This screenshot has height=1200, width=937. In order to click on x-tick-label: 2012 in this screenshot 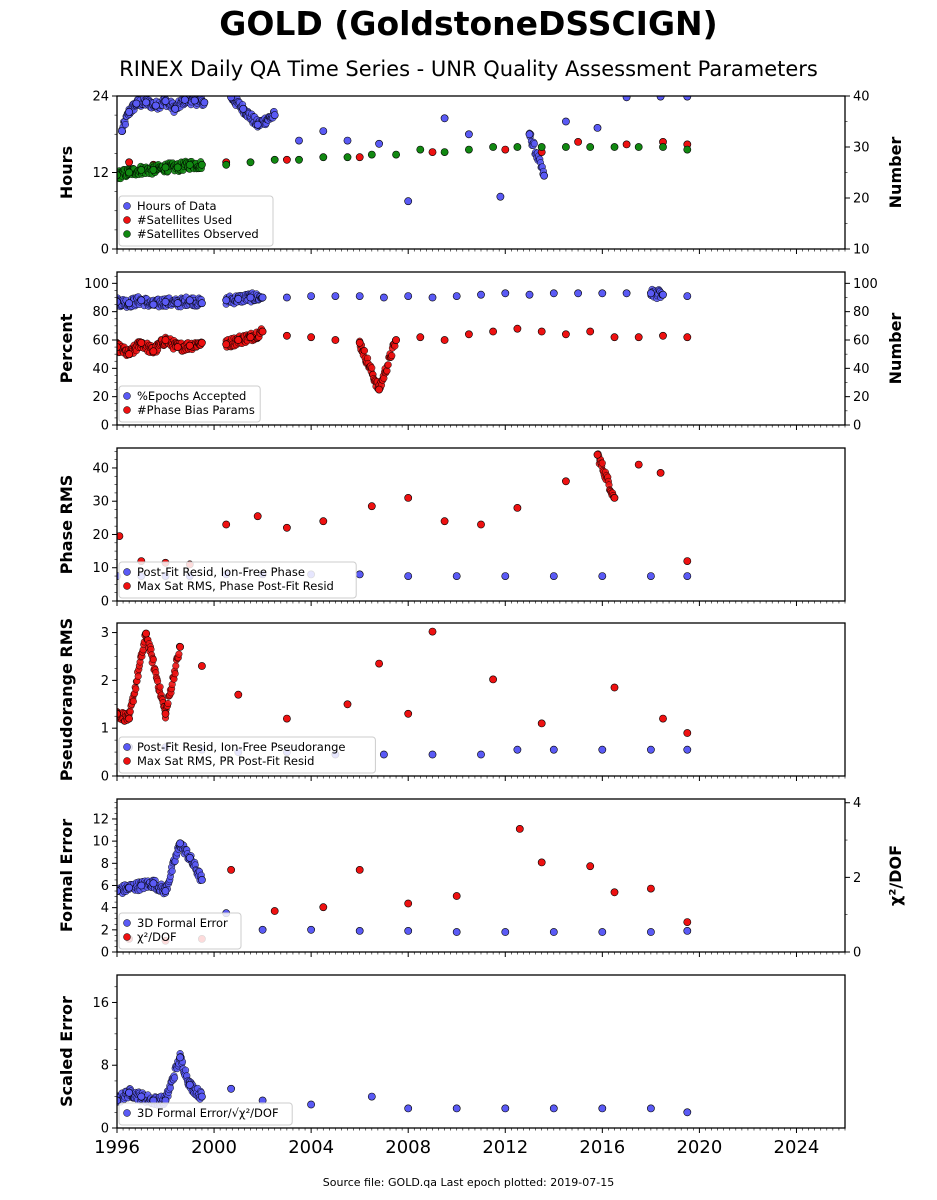, I will do `click(505, 1147)`.